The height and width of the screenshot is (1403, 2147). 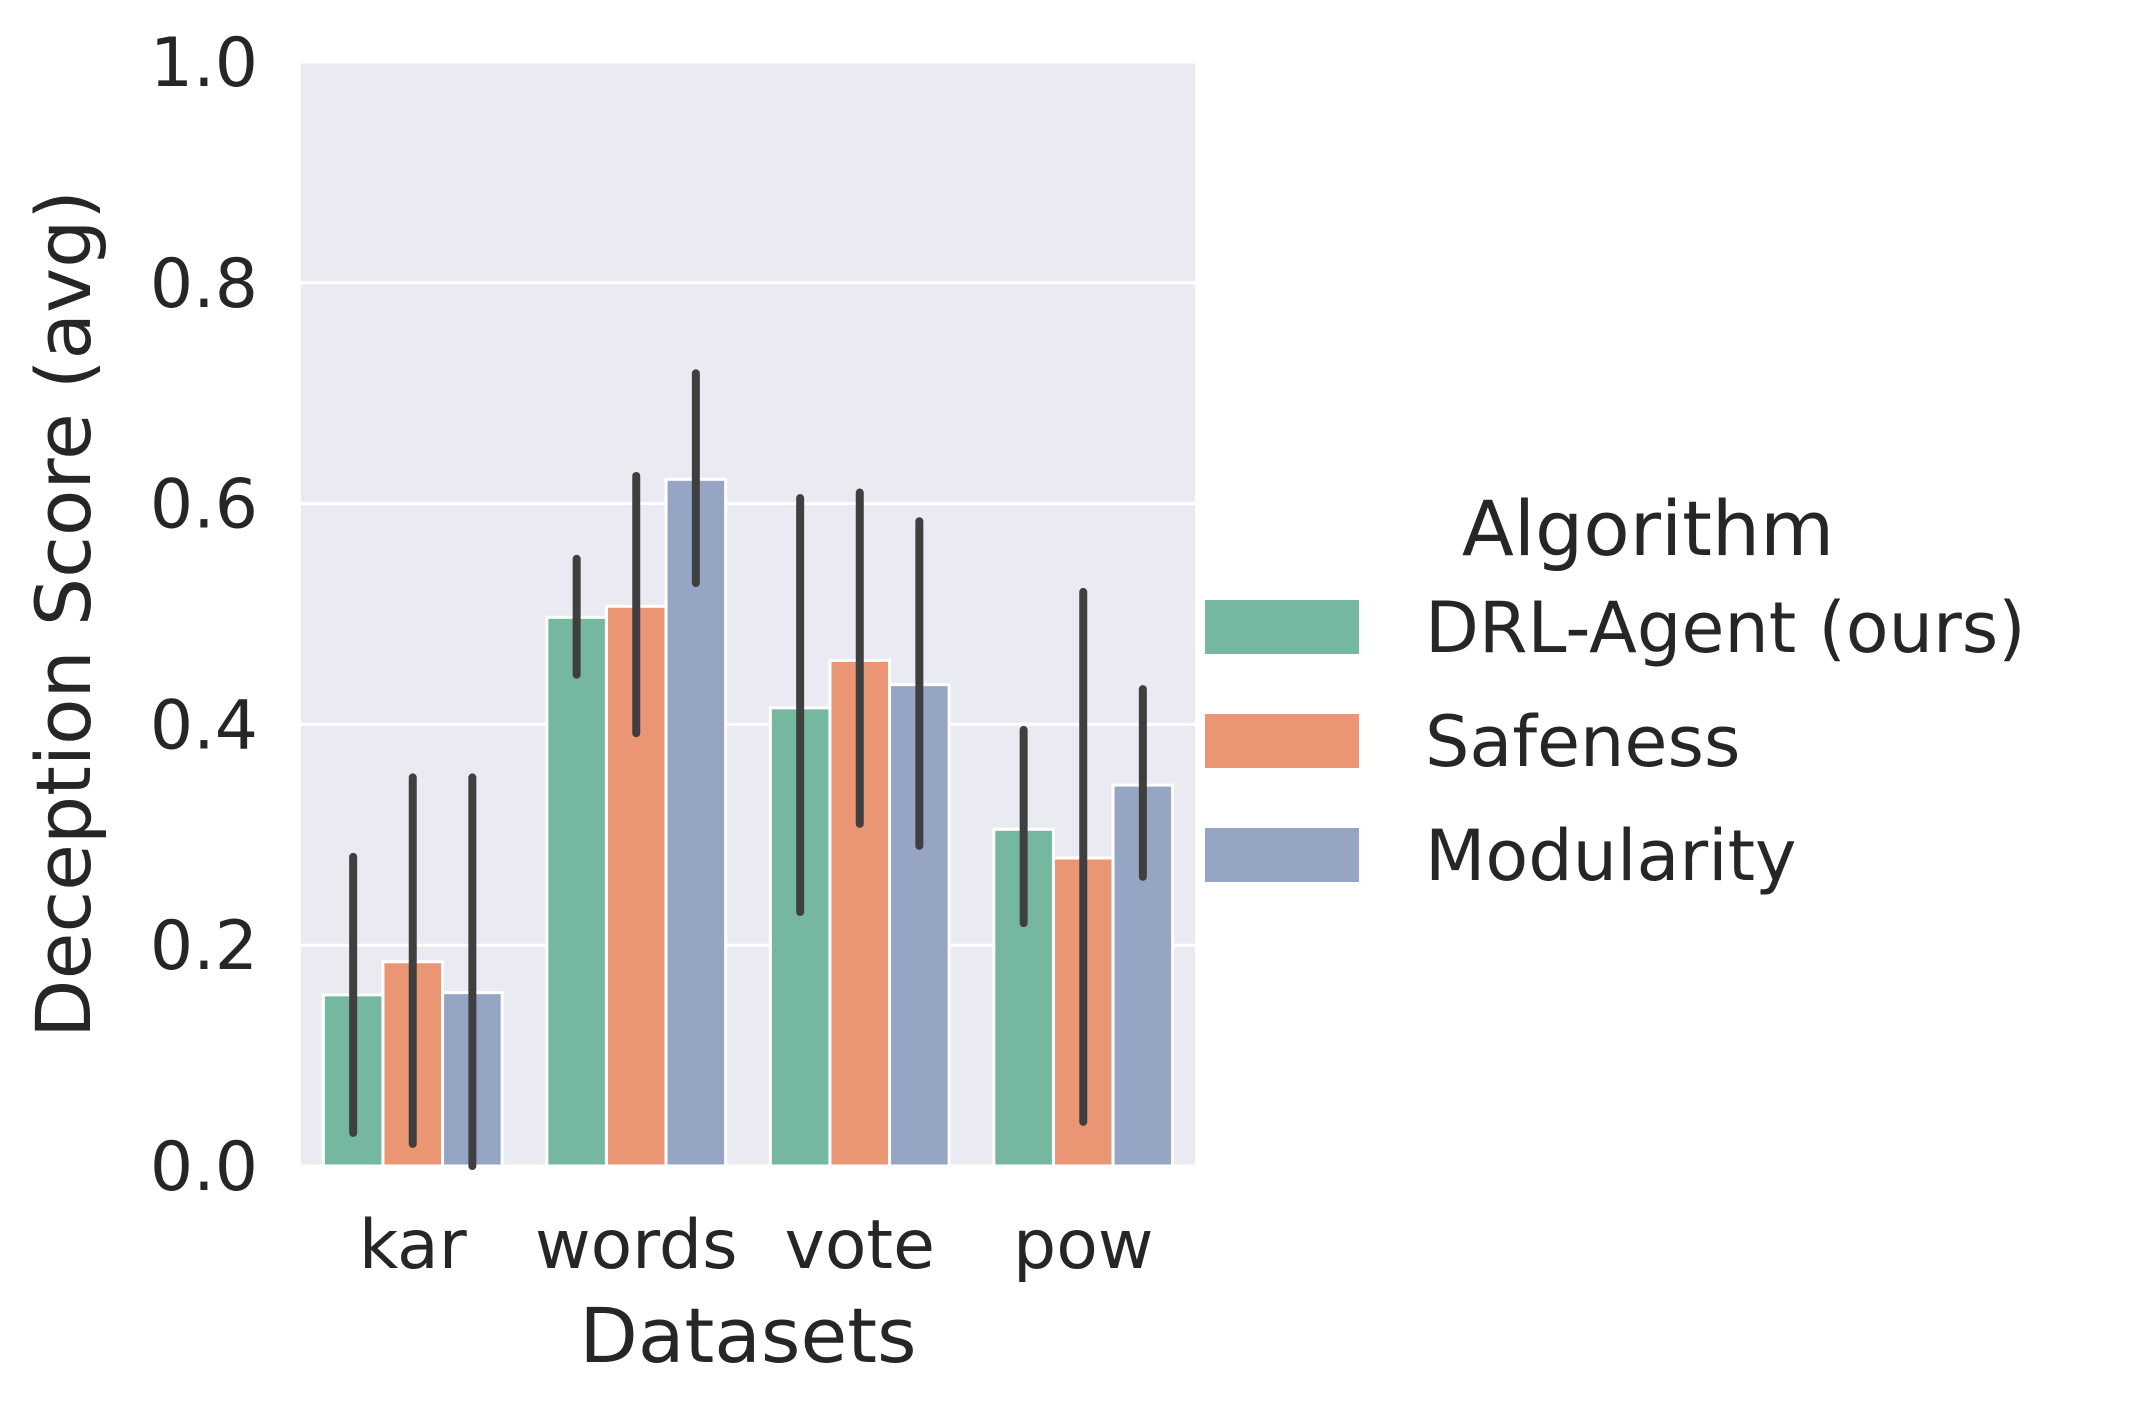 I want to click on legend-entry: Safeness, so click(x=1582, y=742).